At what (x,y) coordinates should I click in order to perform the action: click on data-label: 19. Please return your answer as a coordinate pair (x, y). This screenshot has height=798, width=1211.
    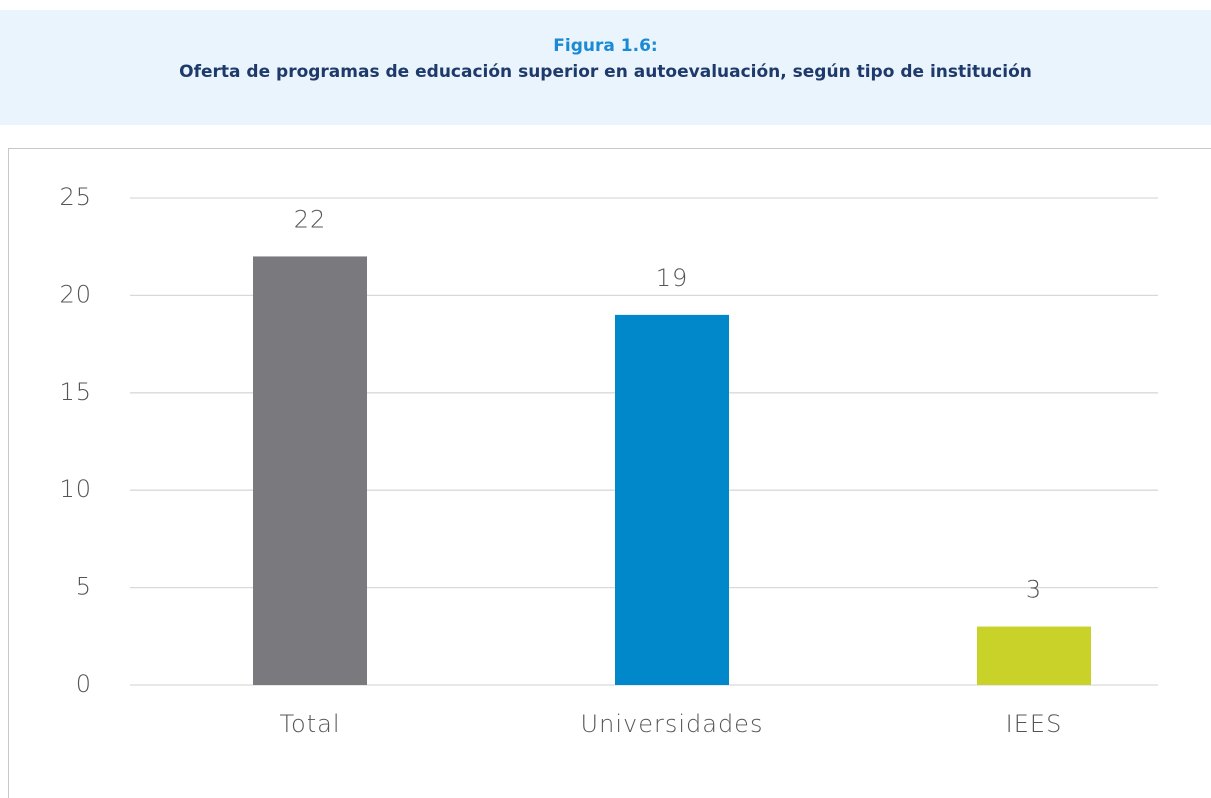
    Looking at the image, I should click on (672, 278).